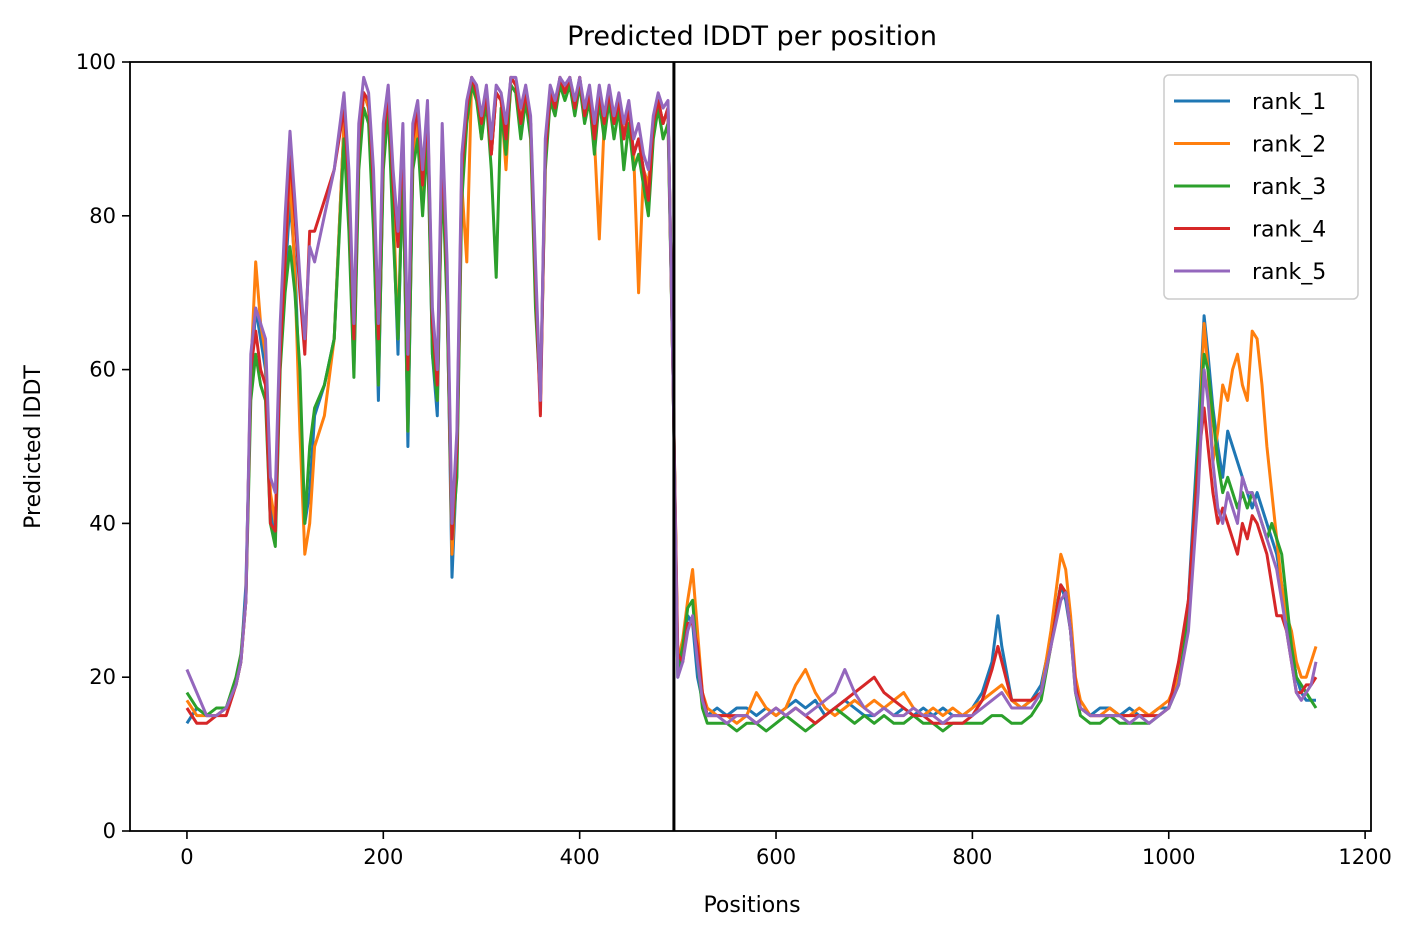 Image resolution: width=1421 pixels, height=939 pixels. I want to click on legend-label: rank_1, so click(1289, 102).